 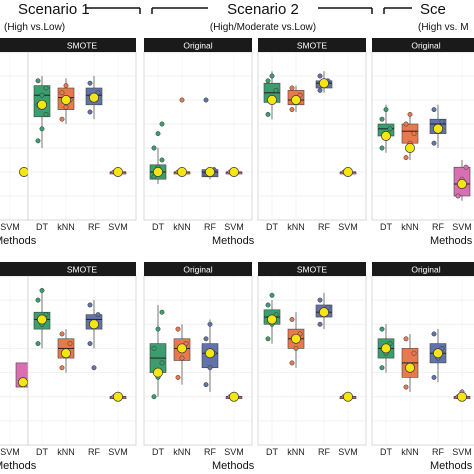 What do you see at coordinates (263, 9) in the screenshot?
I see `scenario-2-title: Scenario 2` at bounding box center [263, 9].